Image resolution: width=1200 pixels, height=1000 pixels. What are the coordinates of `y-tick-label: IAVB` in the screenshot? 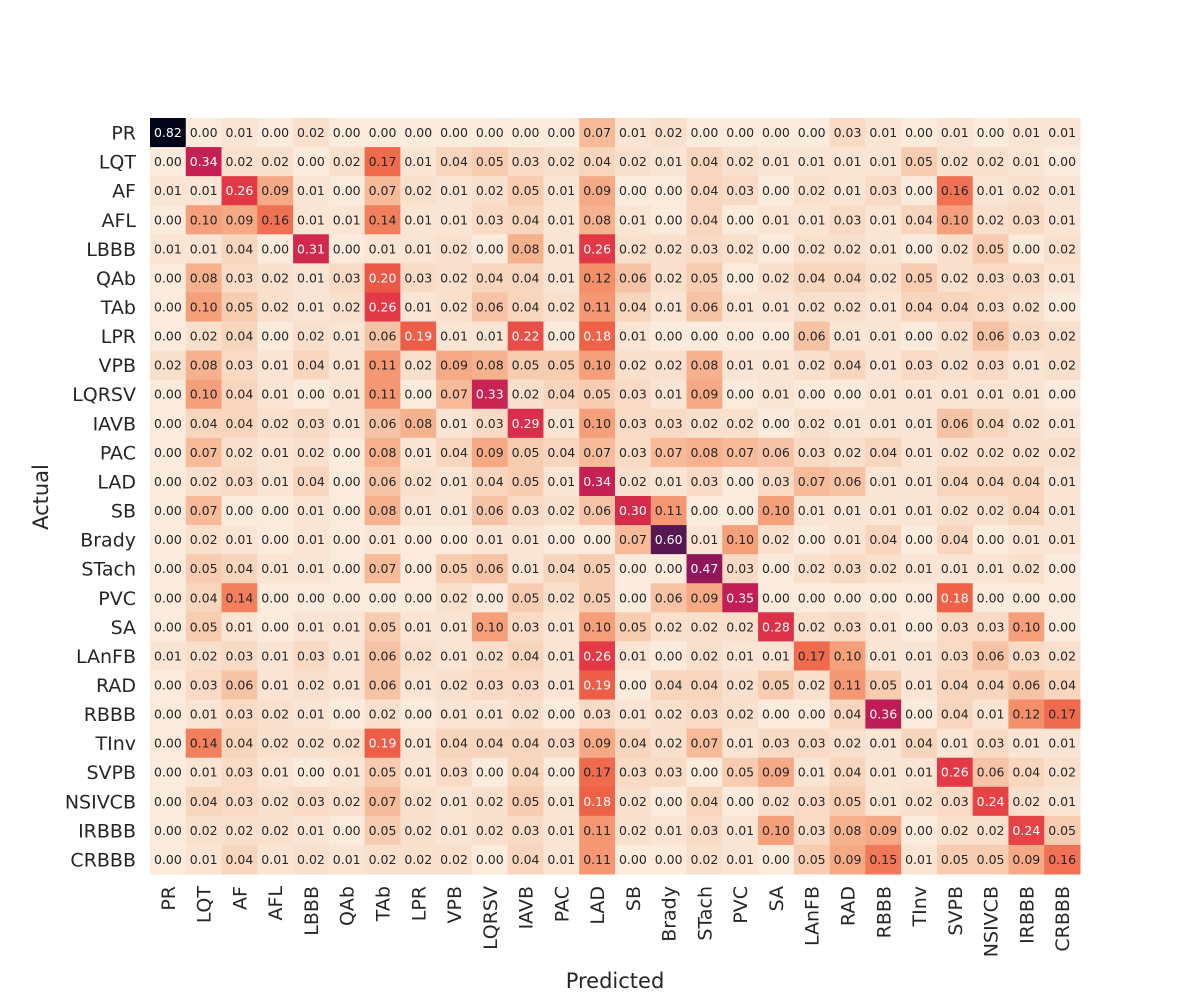 It's located at (114, 424).